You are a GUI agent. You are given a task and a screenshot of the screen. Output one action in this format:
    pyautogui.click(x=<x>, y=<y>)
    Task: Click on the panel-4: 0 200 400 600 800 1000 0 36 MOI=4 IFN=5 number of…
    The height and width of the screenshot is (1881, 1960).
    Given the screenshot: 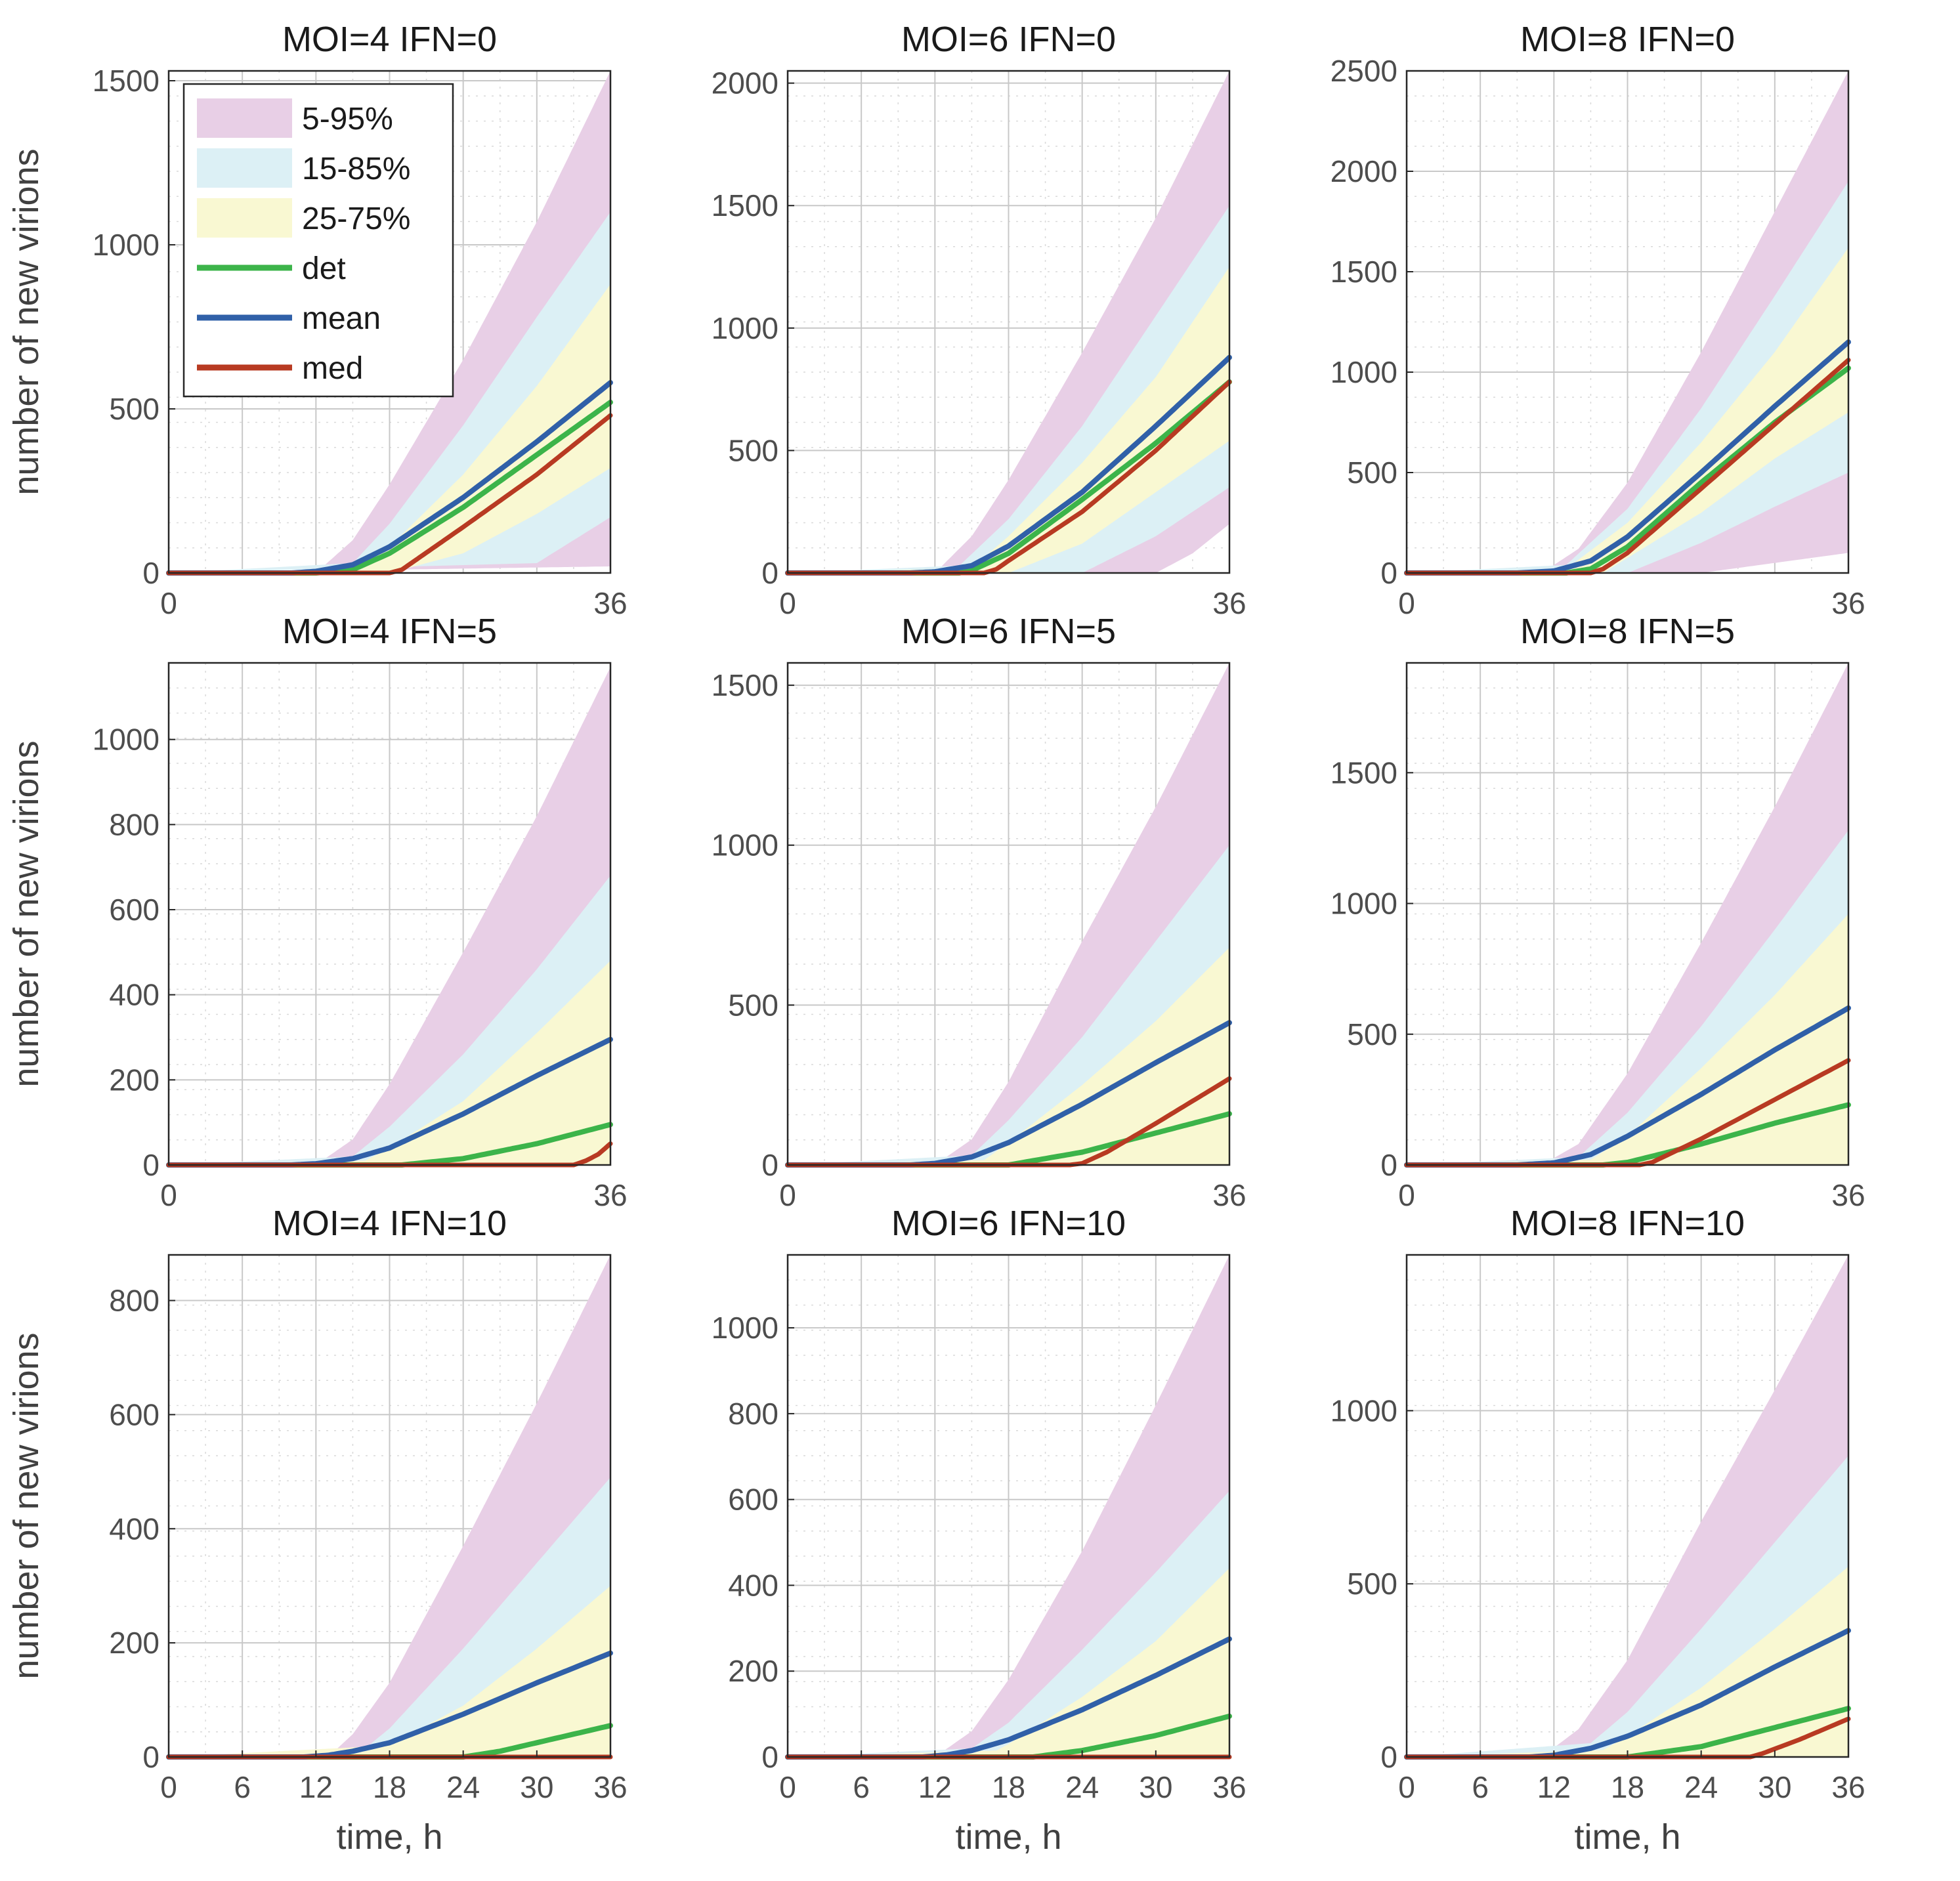 What is the action you would take?
    pyautogui.click(x=317, y=912)
    